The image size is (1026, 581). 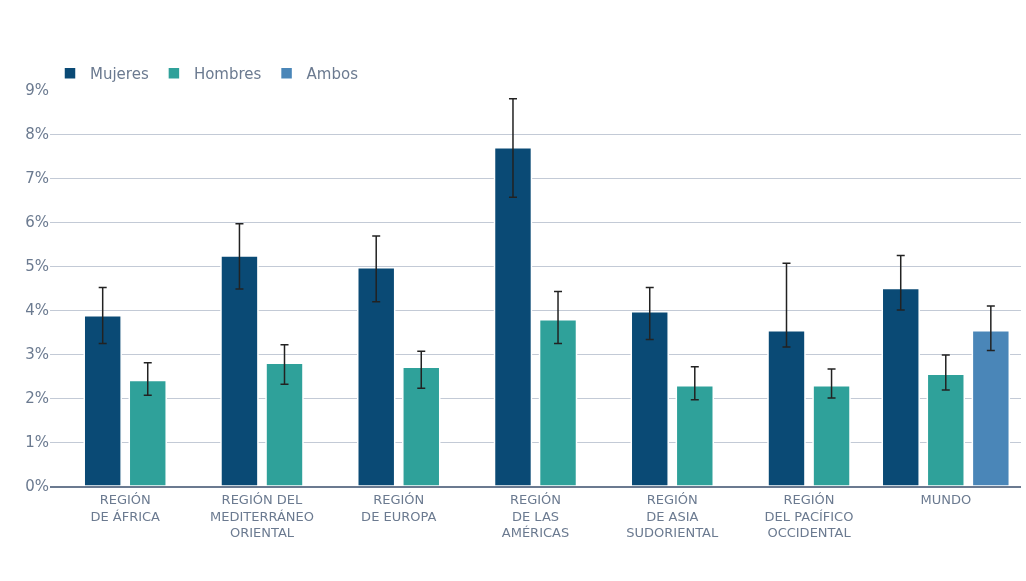 What do you see at coordinates (809, 516) in the screenshot?
I see `x-tick-label: REGIÓN DEL PACÍFICO OCCIDENTAL` at bounding box center [809, 516].